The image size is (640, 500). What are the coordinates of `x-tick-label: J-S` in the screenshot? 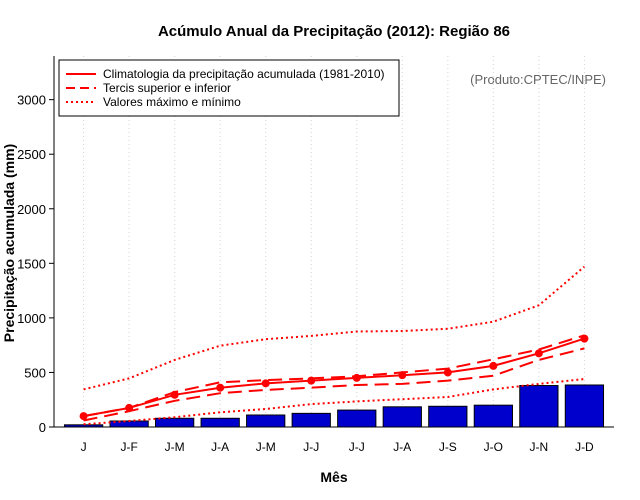 It's located at (448, 447).